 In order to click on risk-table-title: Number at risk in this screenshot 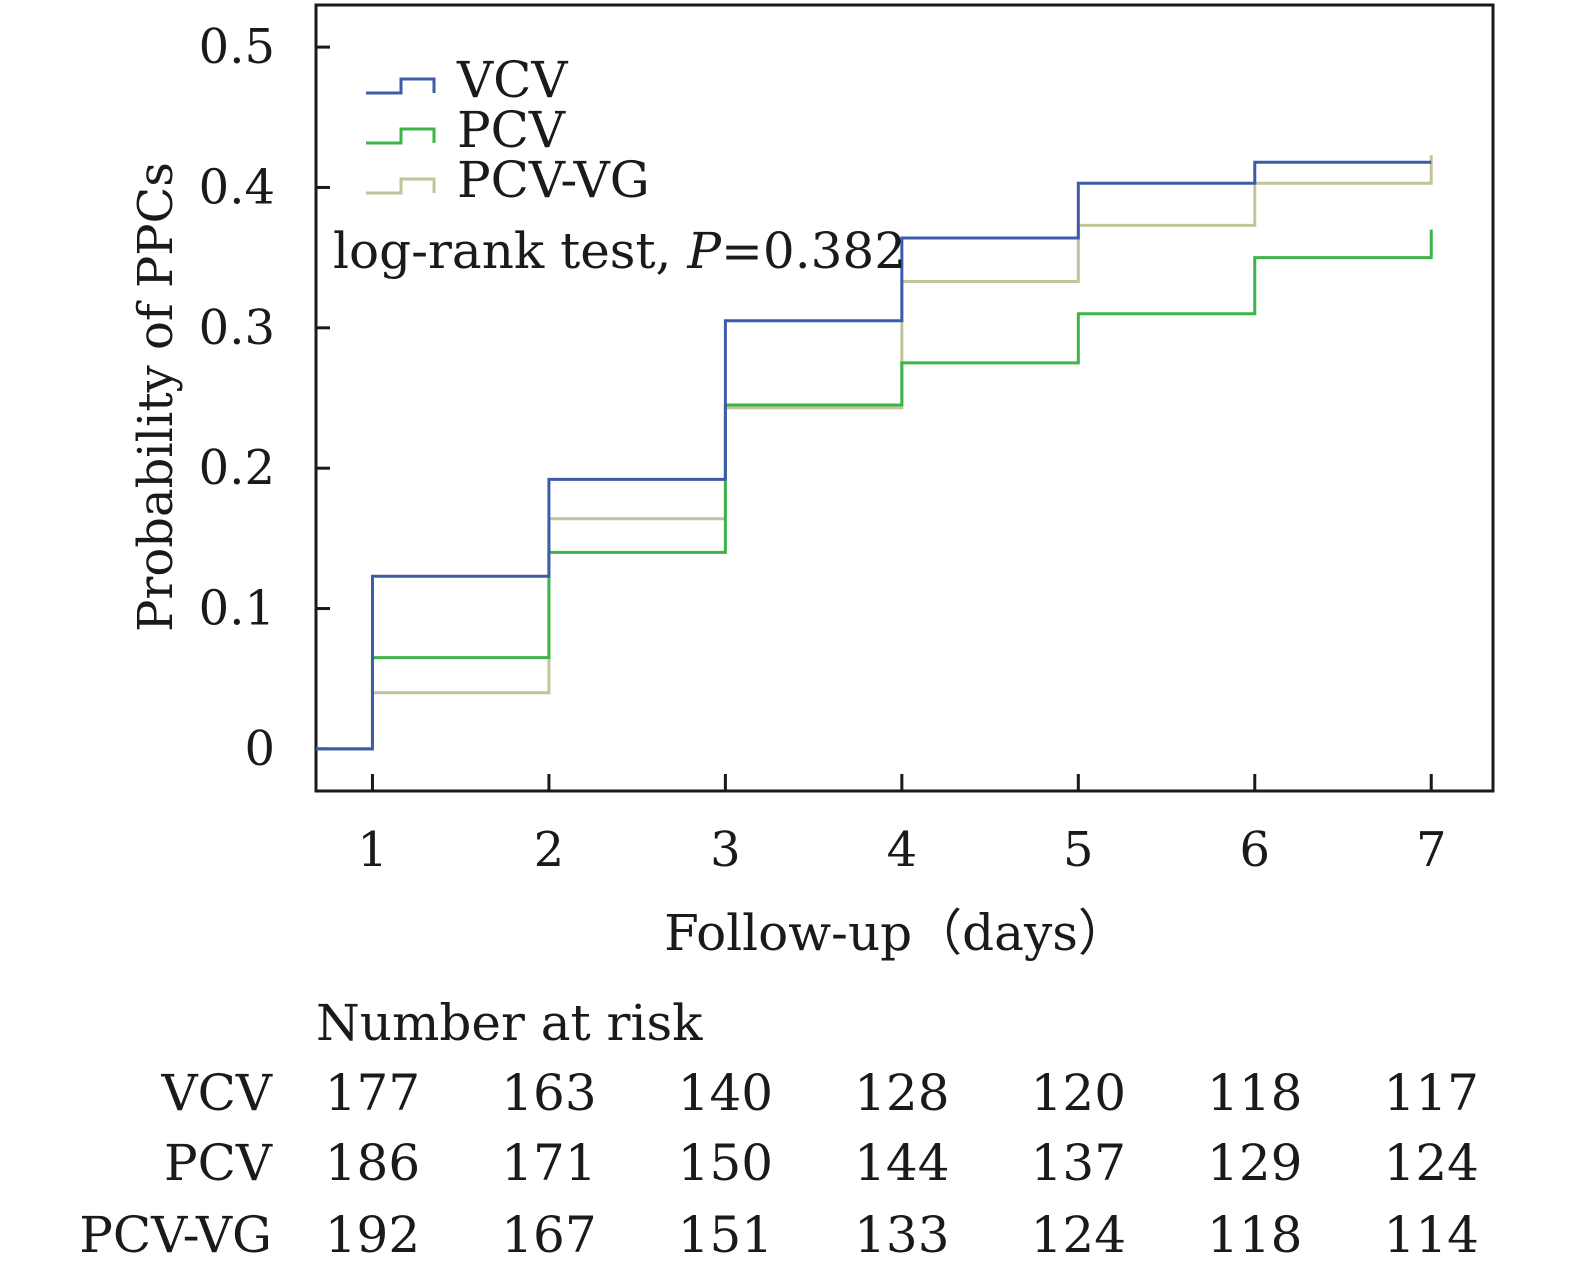, I will do `click(509, 1023)`.